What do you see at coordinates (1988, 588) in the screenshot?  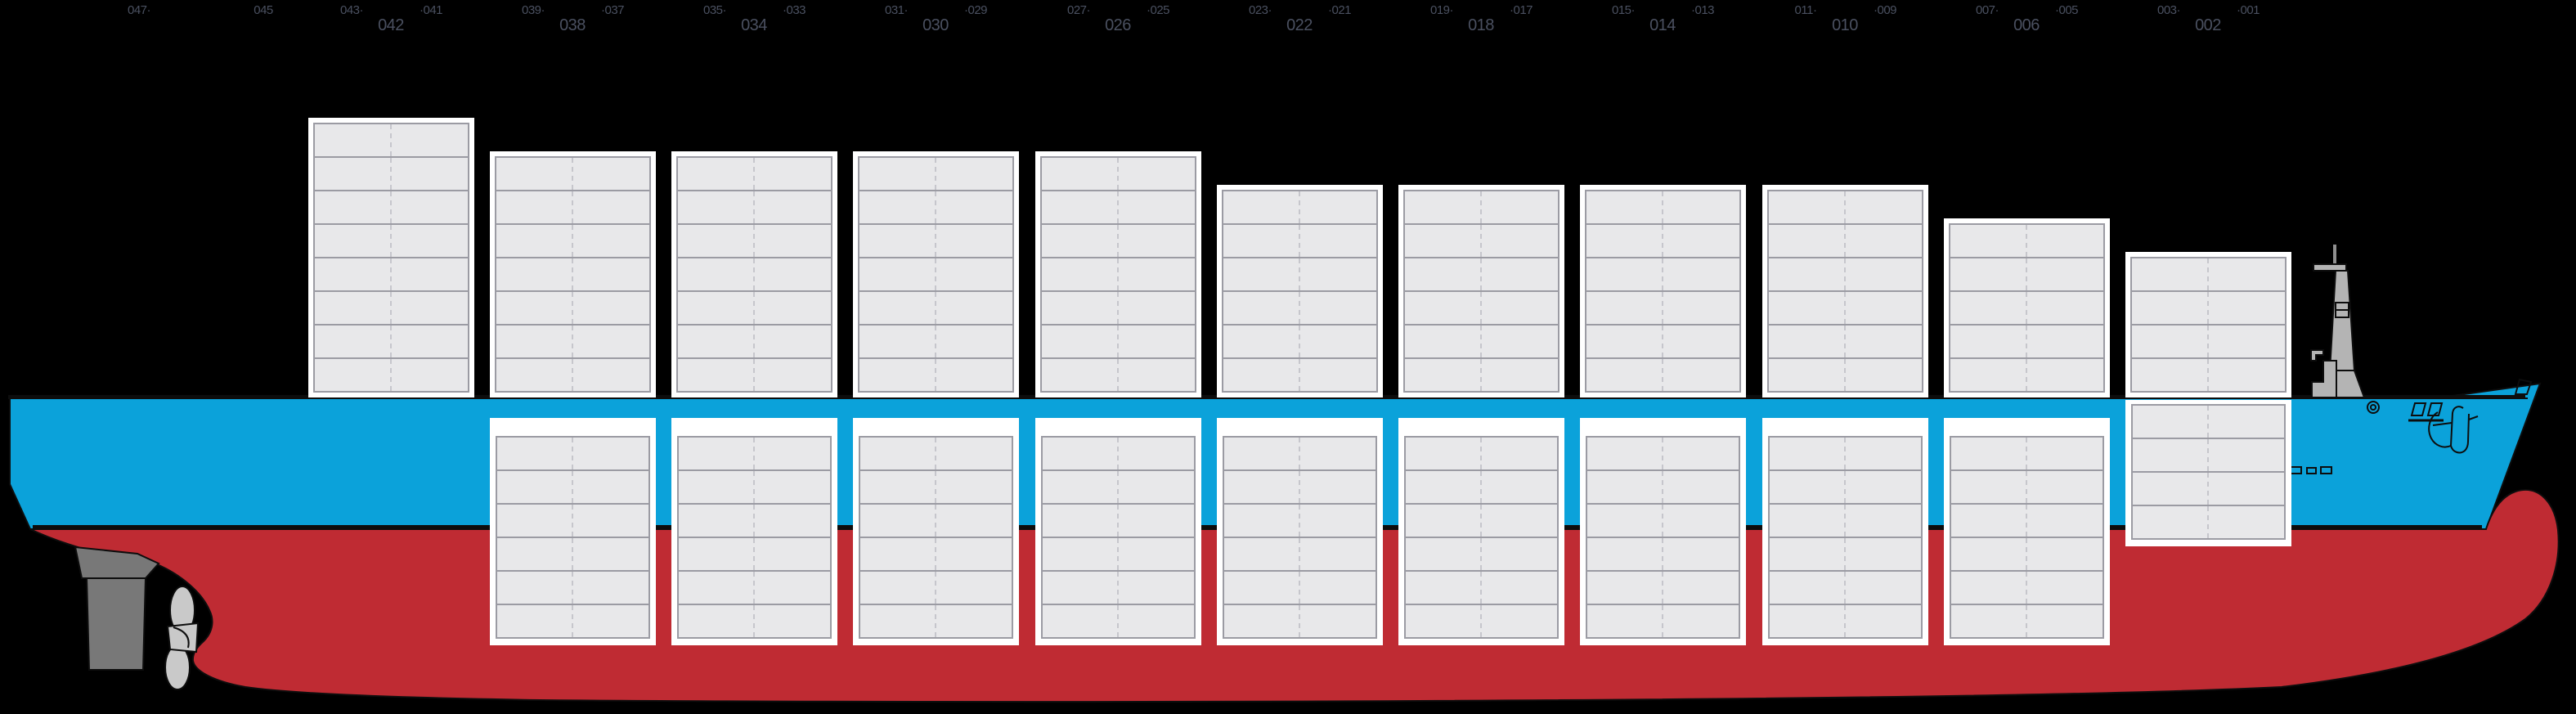 I see `slot-bay-006-below-deck-aft` at bounding box center [1988, 588].